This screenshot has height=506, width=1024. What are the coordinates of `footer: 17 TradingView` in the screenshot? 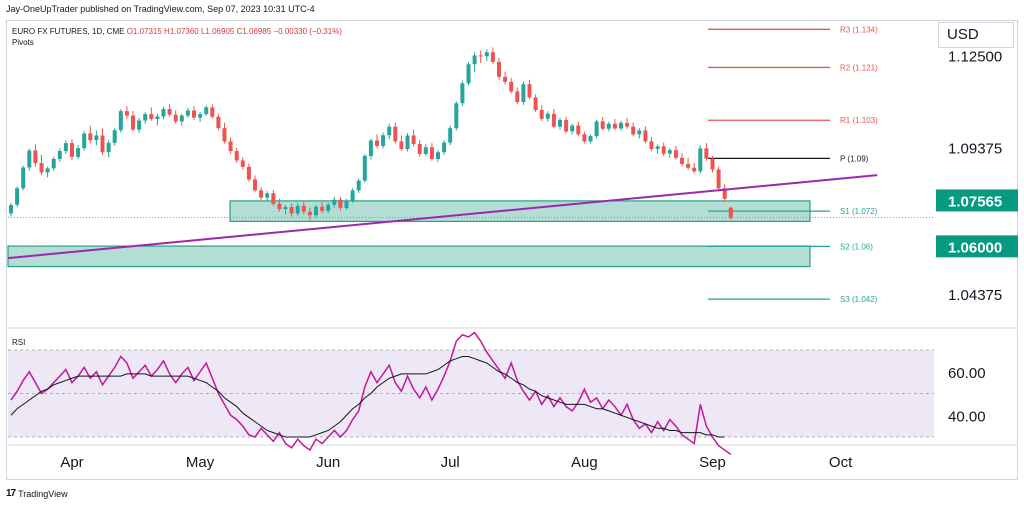 It's located at (37, 493).